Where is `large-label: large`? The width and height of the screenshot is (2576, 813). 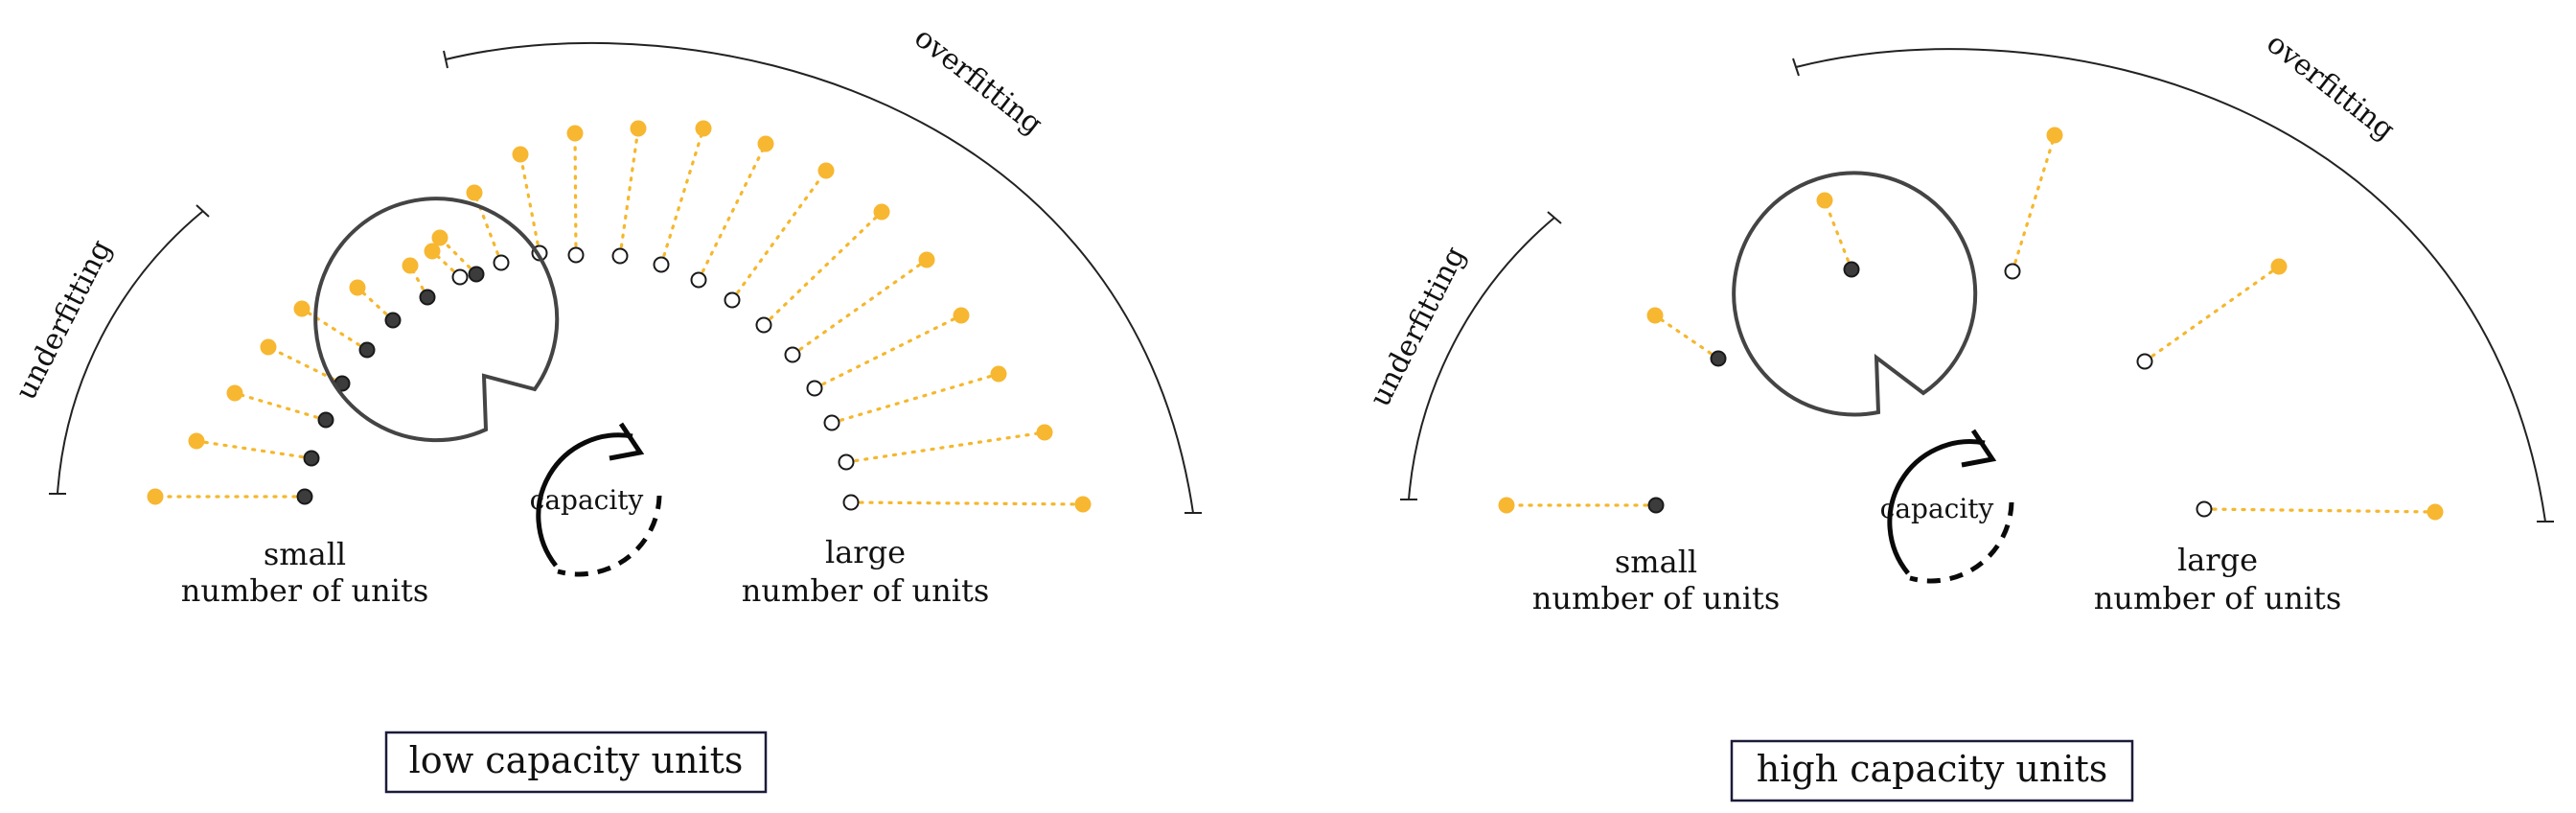 large-label: large is located at coordinates (865, 552).